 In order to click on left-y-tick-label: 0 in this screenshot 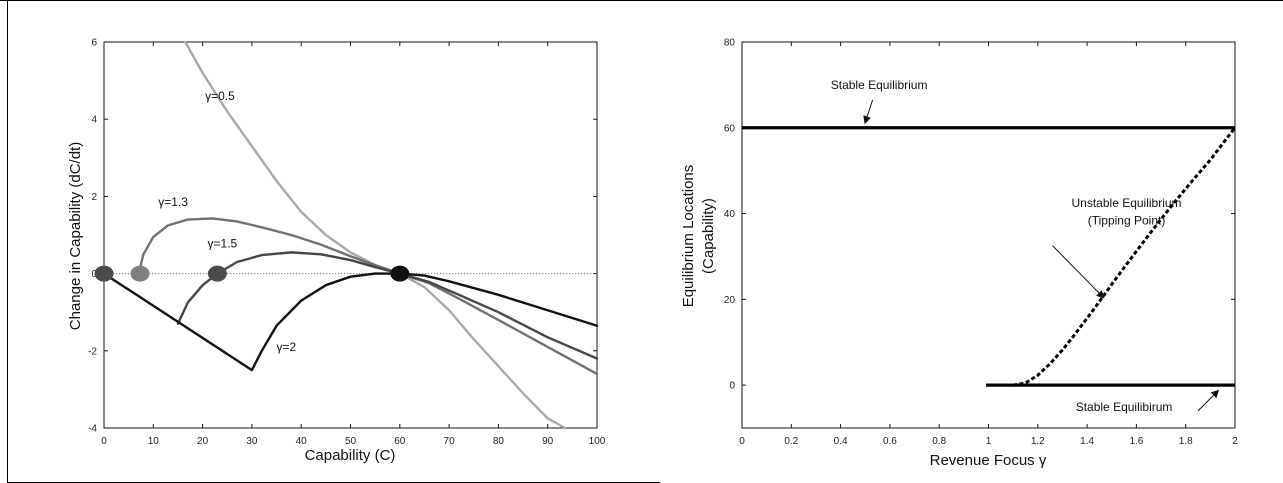, I will do `click(94, 274)`.